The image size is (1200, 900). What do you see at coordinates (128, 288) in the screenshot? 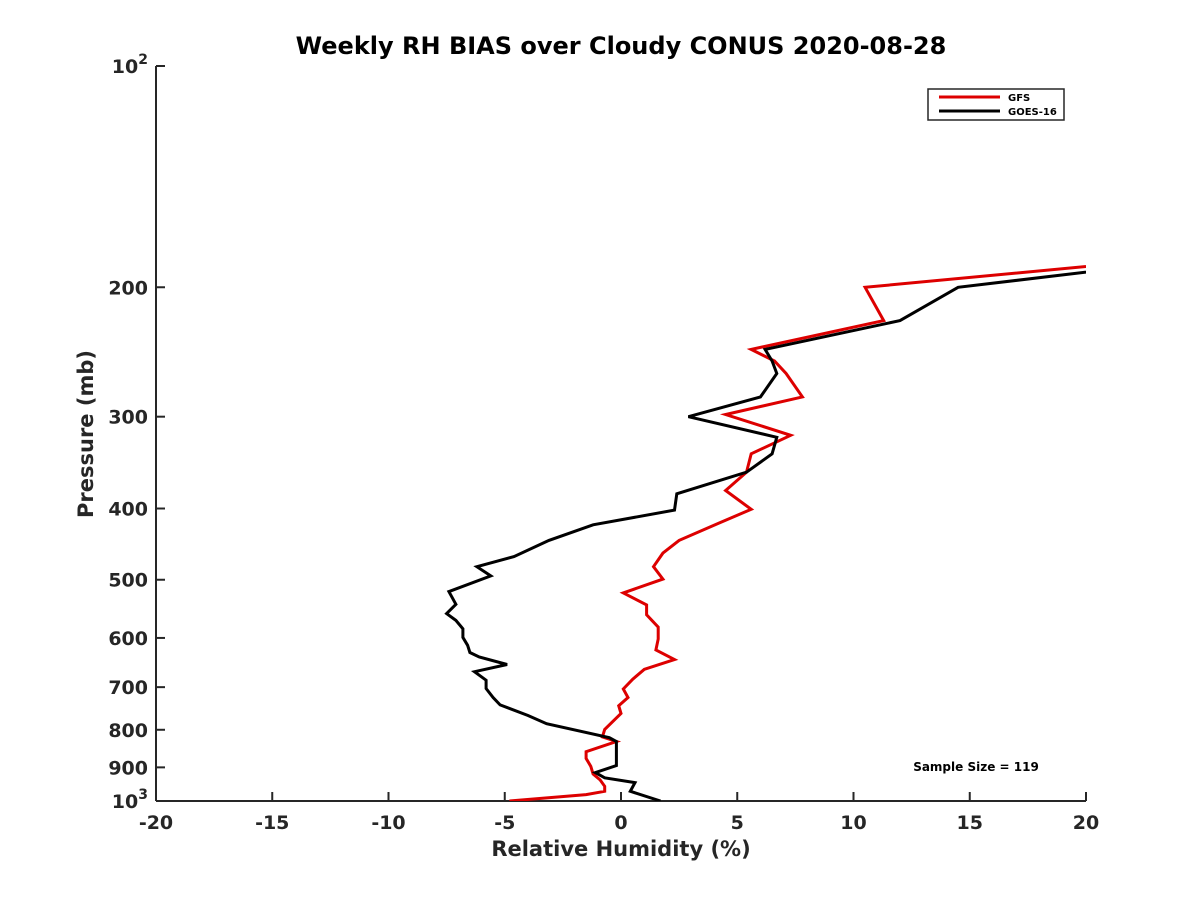
I see `y-tick-label: 200` at bounding box center [128, 288].